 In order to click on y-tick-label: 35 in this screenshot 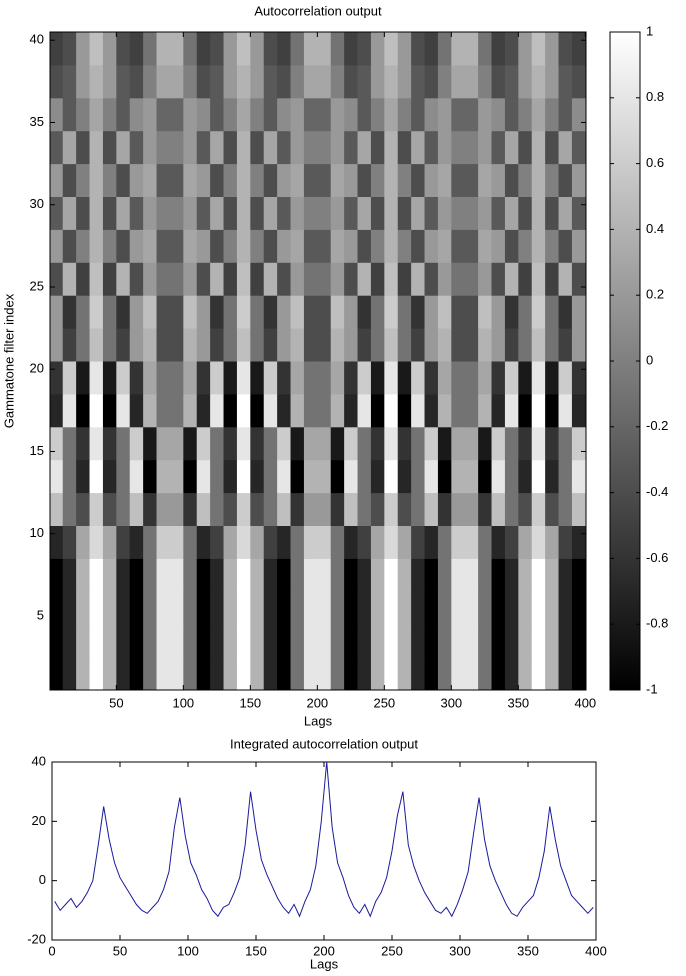, I will do `click(37, 121)`.